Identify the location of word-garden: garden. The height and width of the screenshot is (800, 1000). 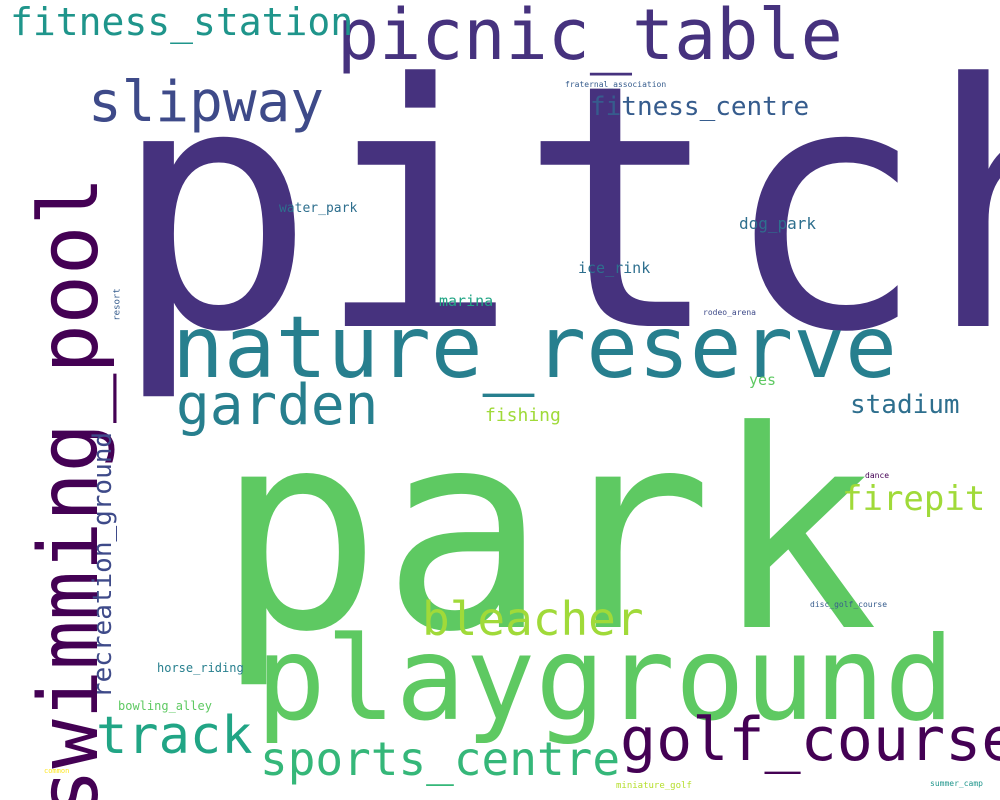
(277, 405).